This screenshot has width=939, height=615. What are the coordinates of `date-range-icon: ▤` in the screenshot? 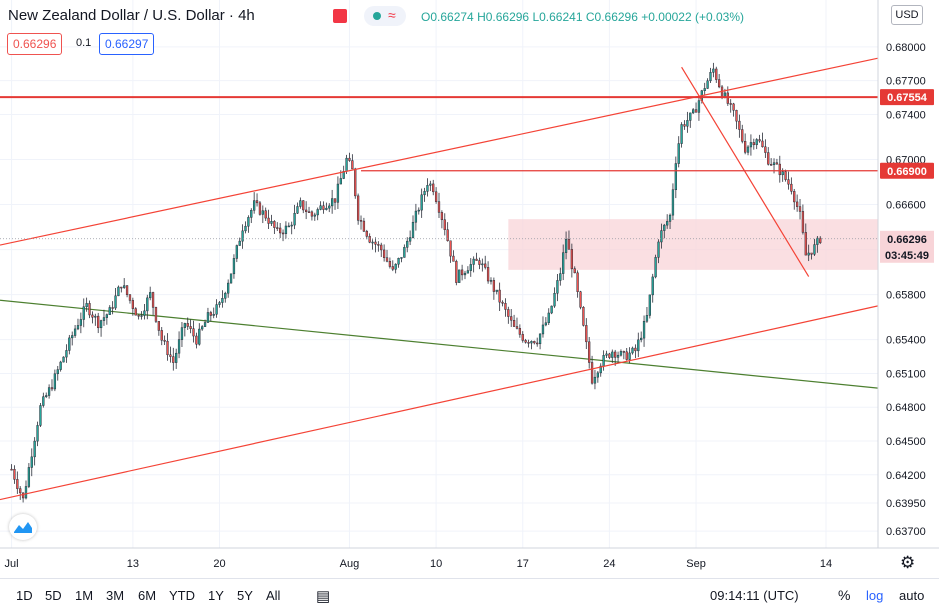 It's located at (323, 596).